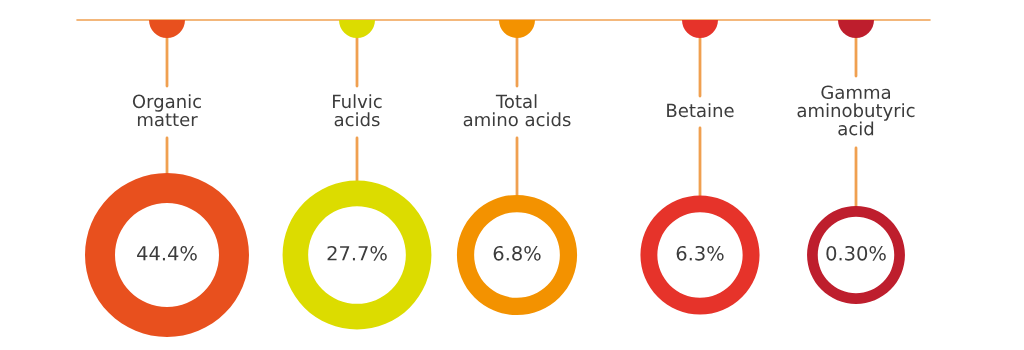 The height and width of the screenshot is (350, 1024). I want to click on category-label: Gamma aminobutyric acid, so click(856, 110).